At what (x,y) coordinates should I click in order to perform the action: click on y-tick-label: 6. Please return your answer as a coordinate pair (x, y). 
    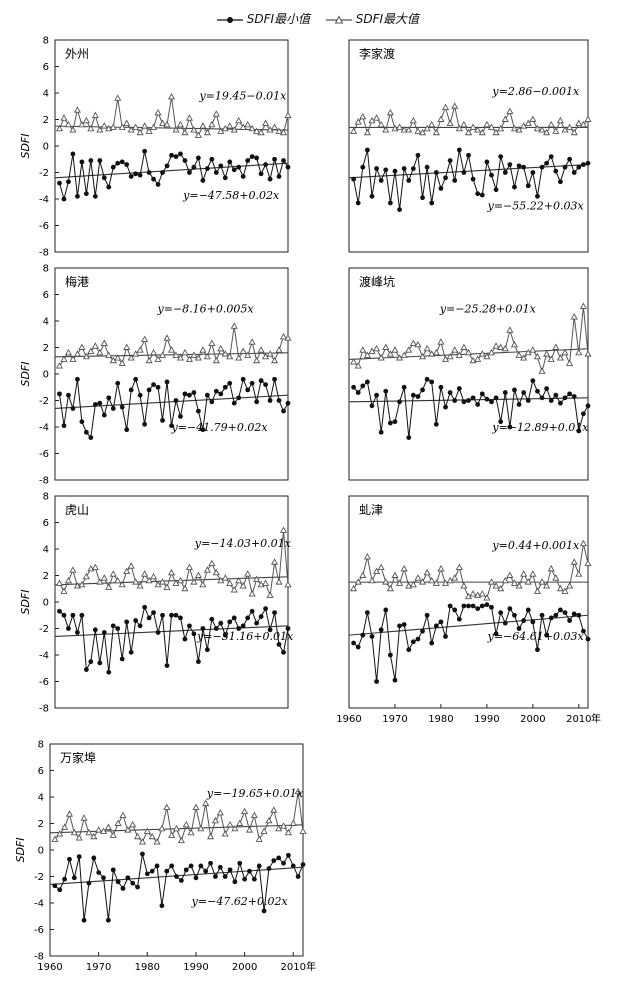
    Looking at the image, I should click on (46, 295).